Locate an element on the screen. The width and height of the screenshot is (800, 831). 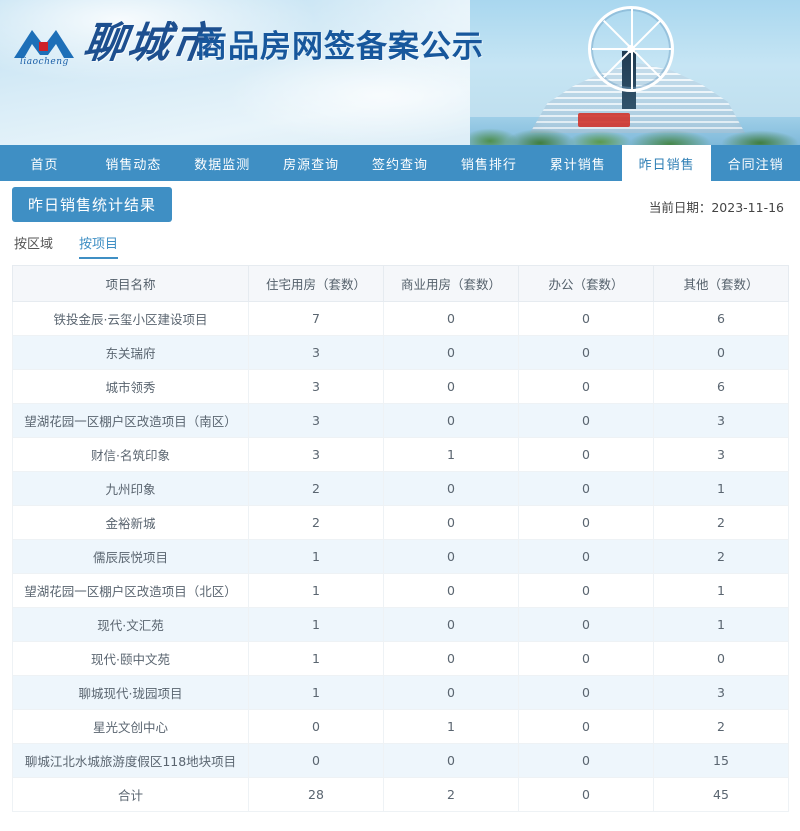
tab-by-project: 按项目 is located at coordinates (99, 246).